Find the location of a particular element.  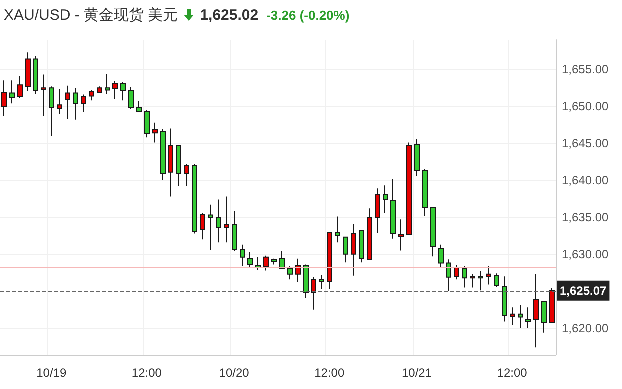

y-tick-label: 1,630.00 is located at coordinates (586, 254).